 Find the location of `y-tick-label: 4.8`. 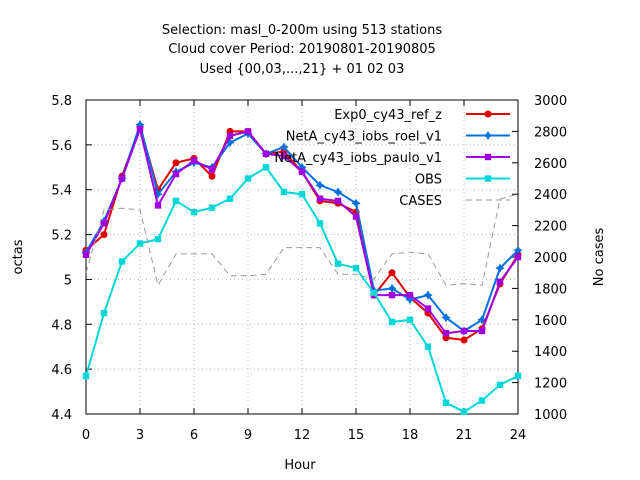

y-tick-label: 4.8 is located at coordinates (61, 325).